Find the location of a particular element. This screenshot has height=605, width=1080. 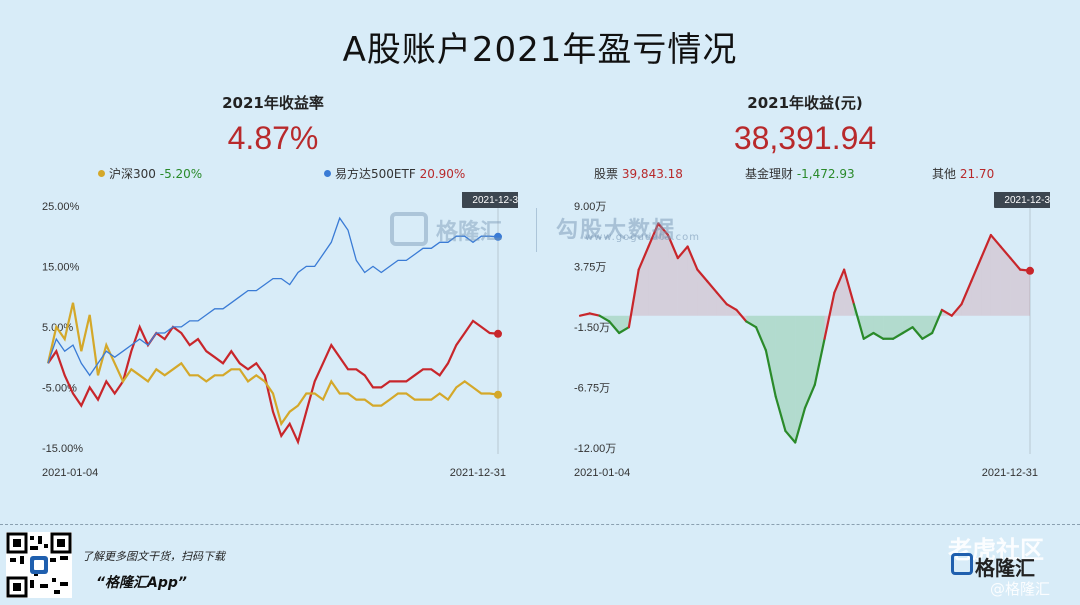

y-tick-label: 25.00% is located at coordinates (61, 207).